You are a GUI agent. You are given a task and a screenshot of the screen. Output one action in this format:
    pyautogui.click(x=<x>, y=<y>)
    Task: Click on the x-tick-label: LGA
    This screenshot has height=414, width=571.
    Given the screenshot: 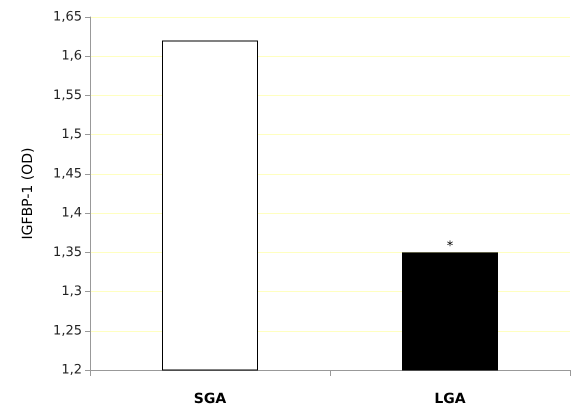 What is the action you would take?
    pyautogui.click(x=450, y=399)
    